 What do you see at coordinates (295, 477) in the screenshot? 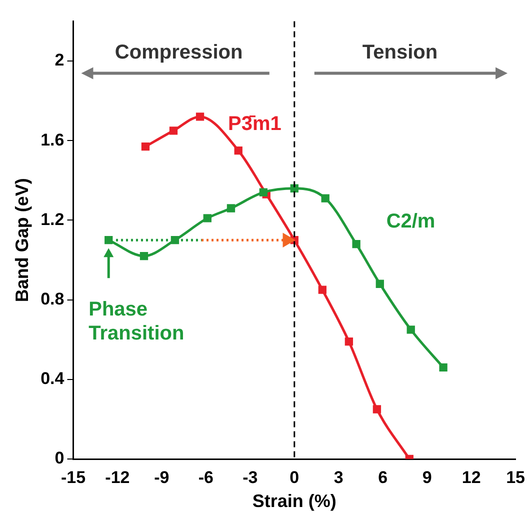
I see `x-tick-label: 0` at bounding box center [295, 477].